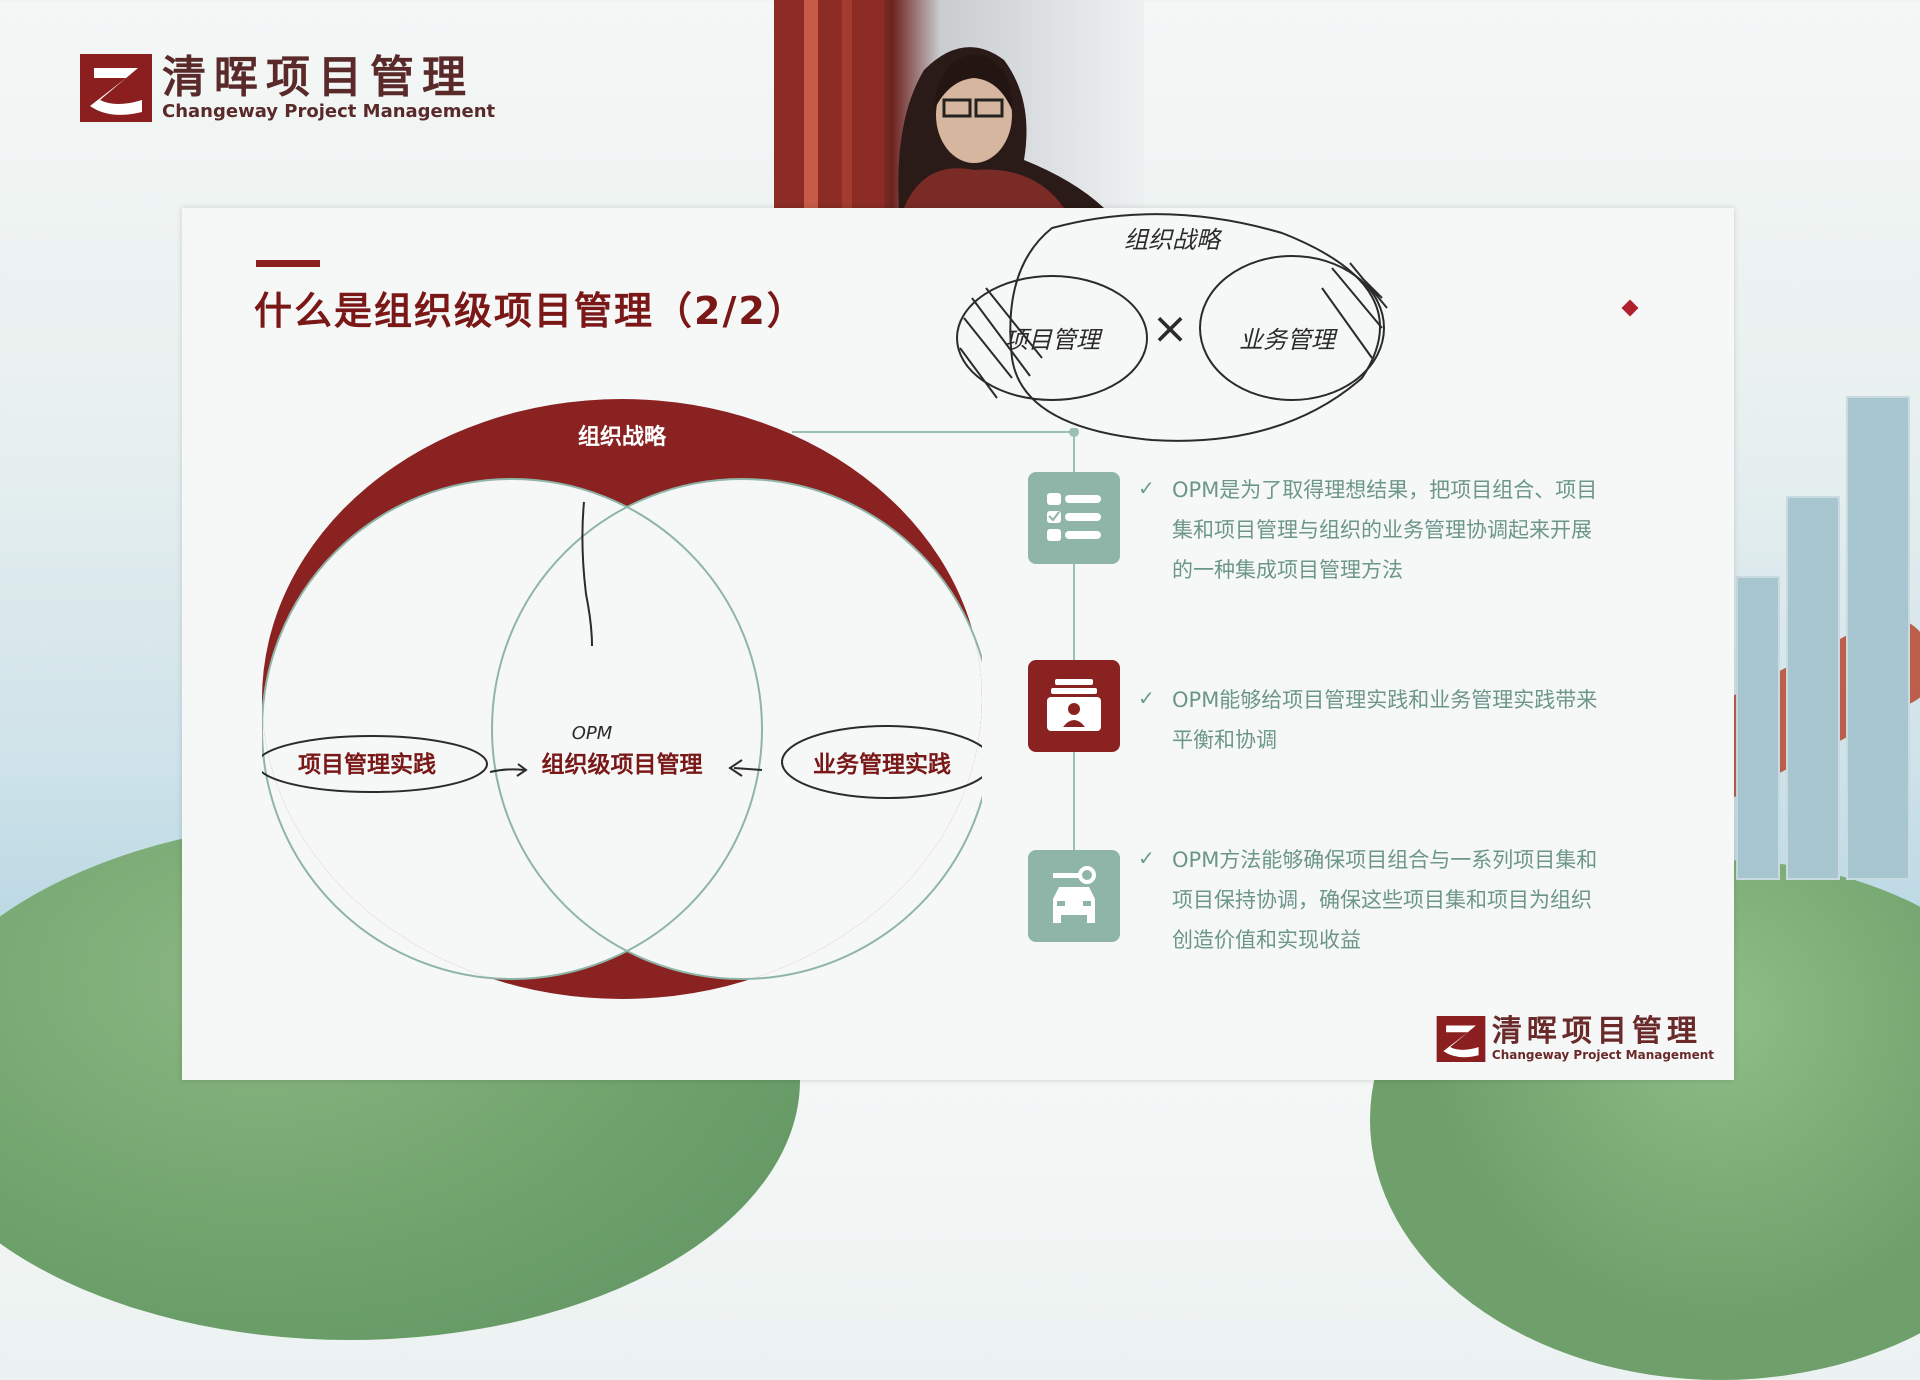  Describe the element at coordinates (587, 574) in the screenshot. I see `ink-line-vertical` at that location.